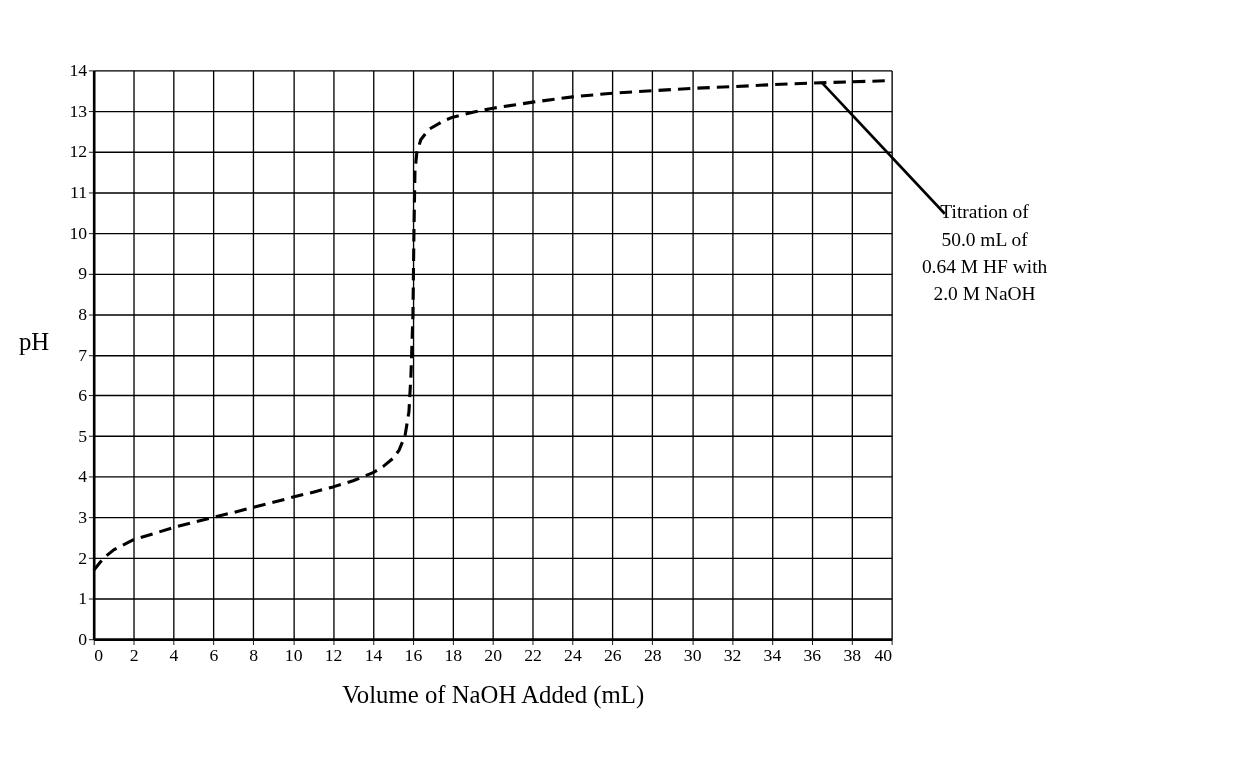  Describe the element at coordinates (293, 654) in the screenshot. I see `x-tick-label: 10` at that location.